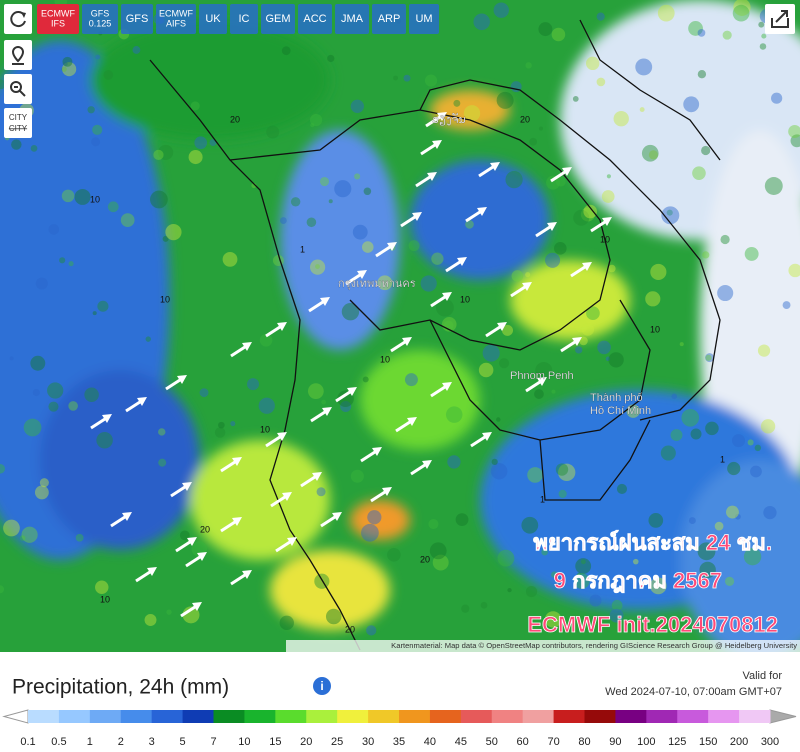 The height and width of the screenshot is (752, 800). I want to click on place-label: Thành phố, so click(616, 398).